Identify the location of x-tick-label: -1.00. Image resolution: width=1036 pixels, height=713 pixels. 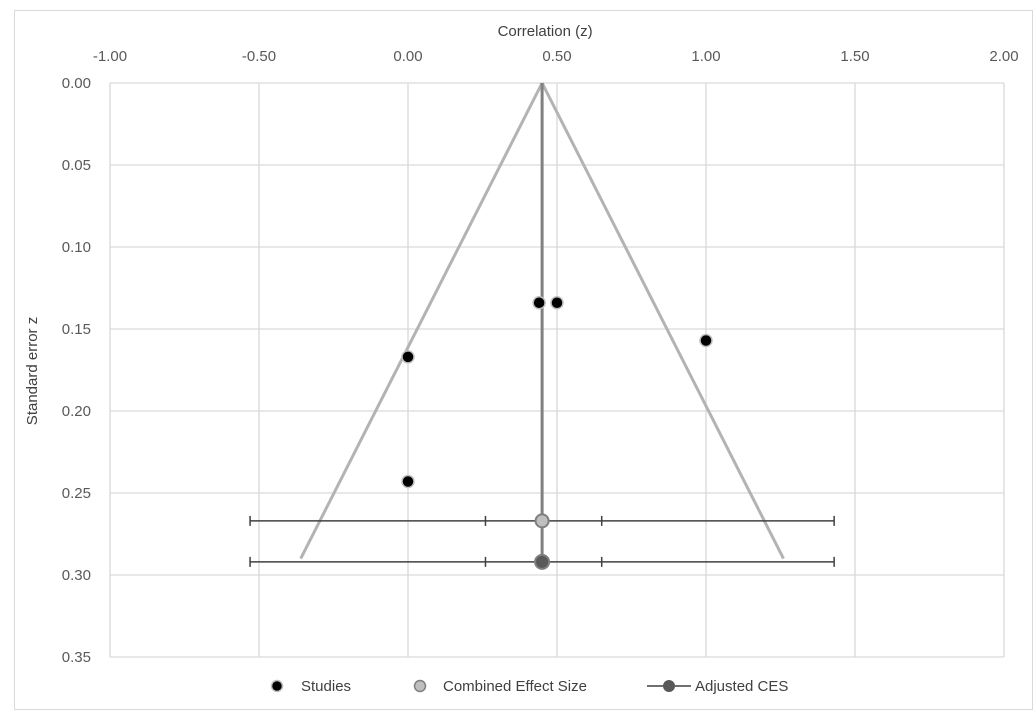
(110, 56).